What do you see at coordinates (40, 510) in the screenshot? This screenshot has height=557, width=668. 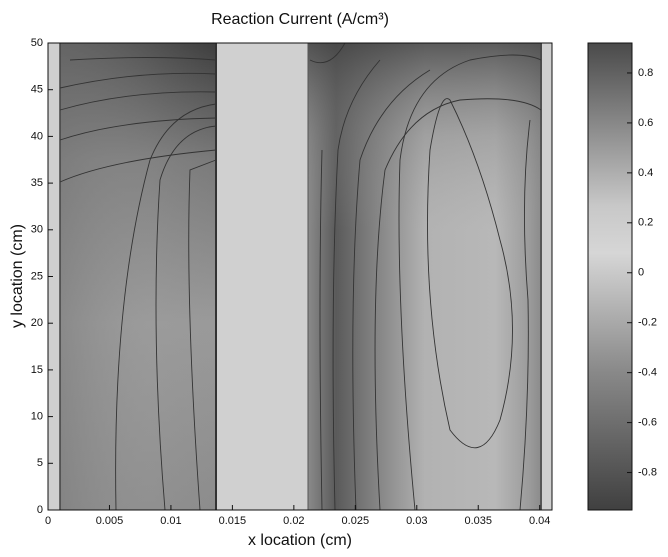 I see `y-tick-label: 0` at bounding box center [40, 510].